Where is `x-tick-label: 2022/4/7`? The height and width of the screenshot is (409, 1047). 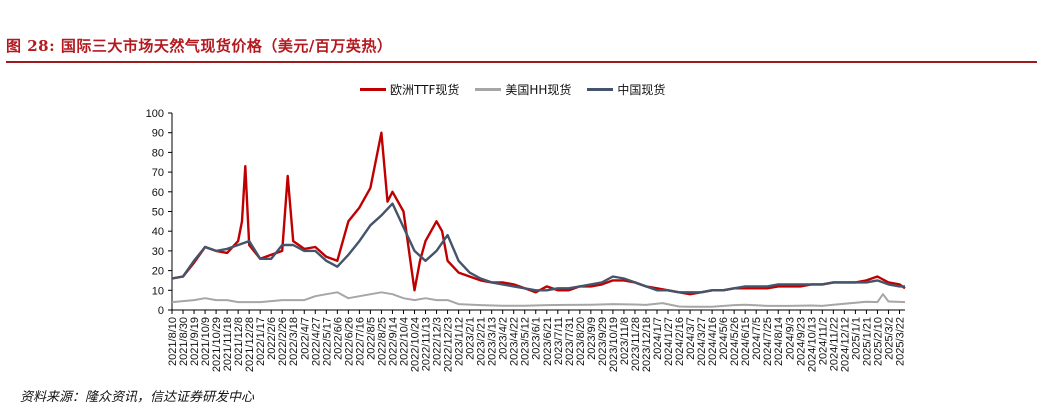
x-tick-label: 2022/4/7 is located at coordinates (305, 338).